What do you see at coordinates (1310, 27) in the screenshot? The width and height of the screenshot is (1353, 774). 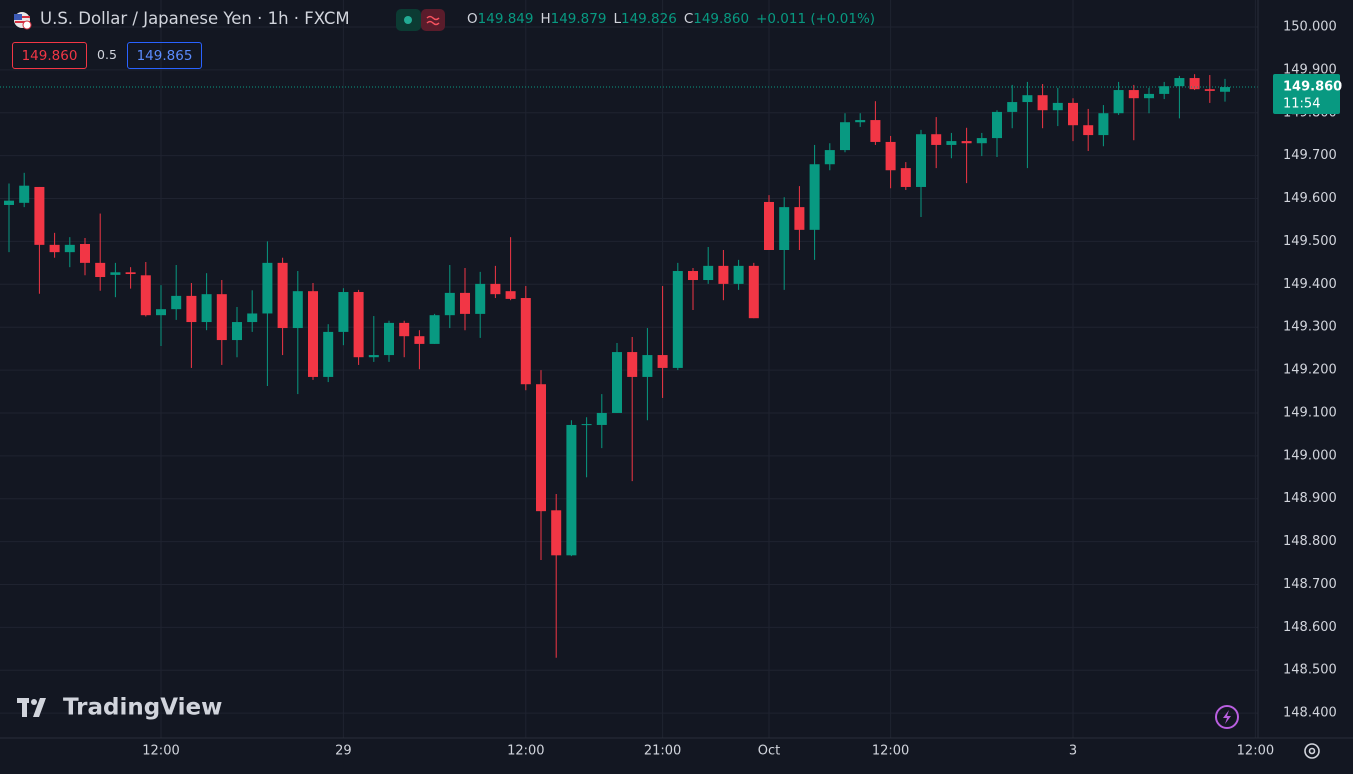 I see `y-tick-label: 150.000` at bounding box center [1310, 27].